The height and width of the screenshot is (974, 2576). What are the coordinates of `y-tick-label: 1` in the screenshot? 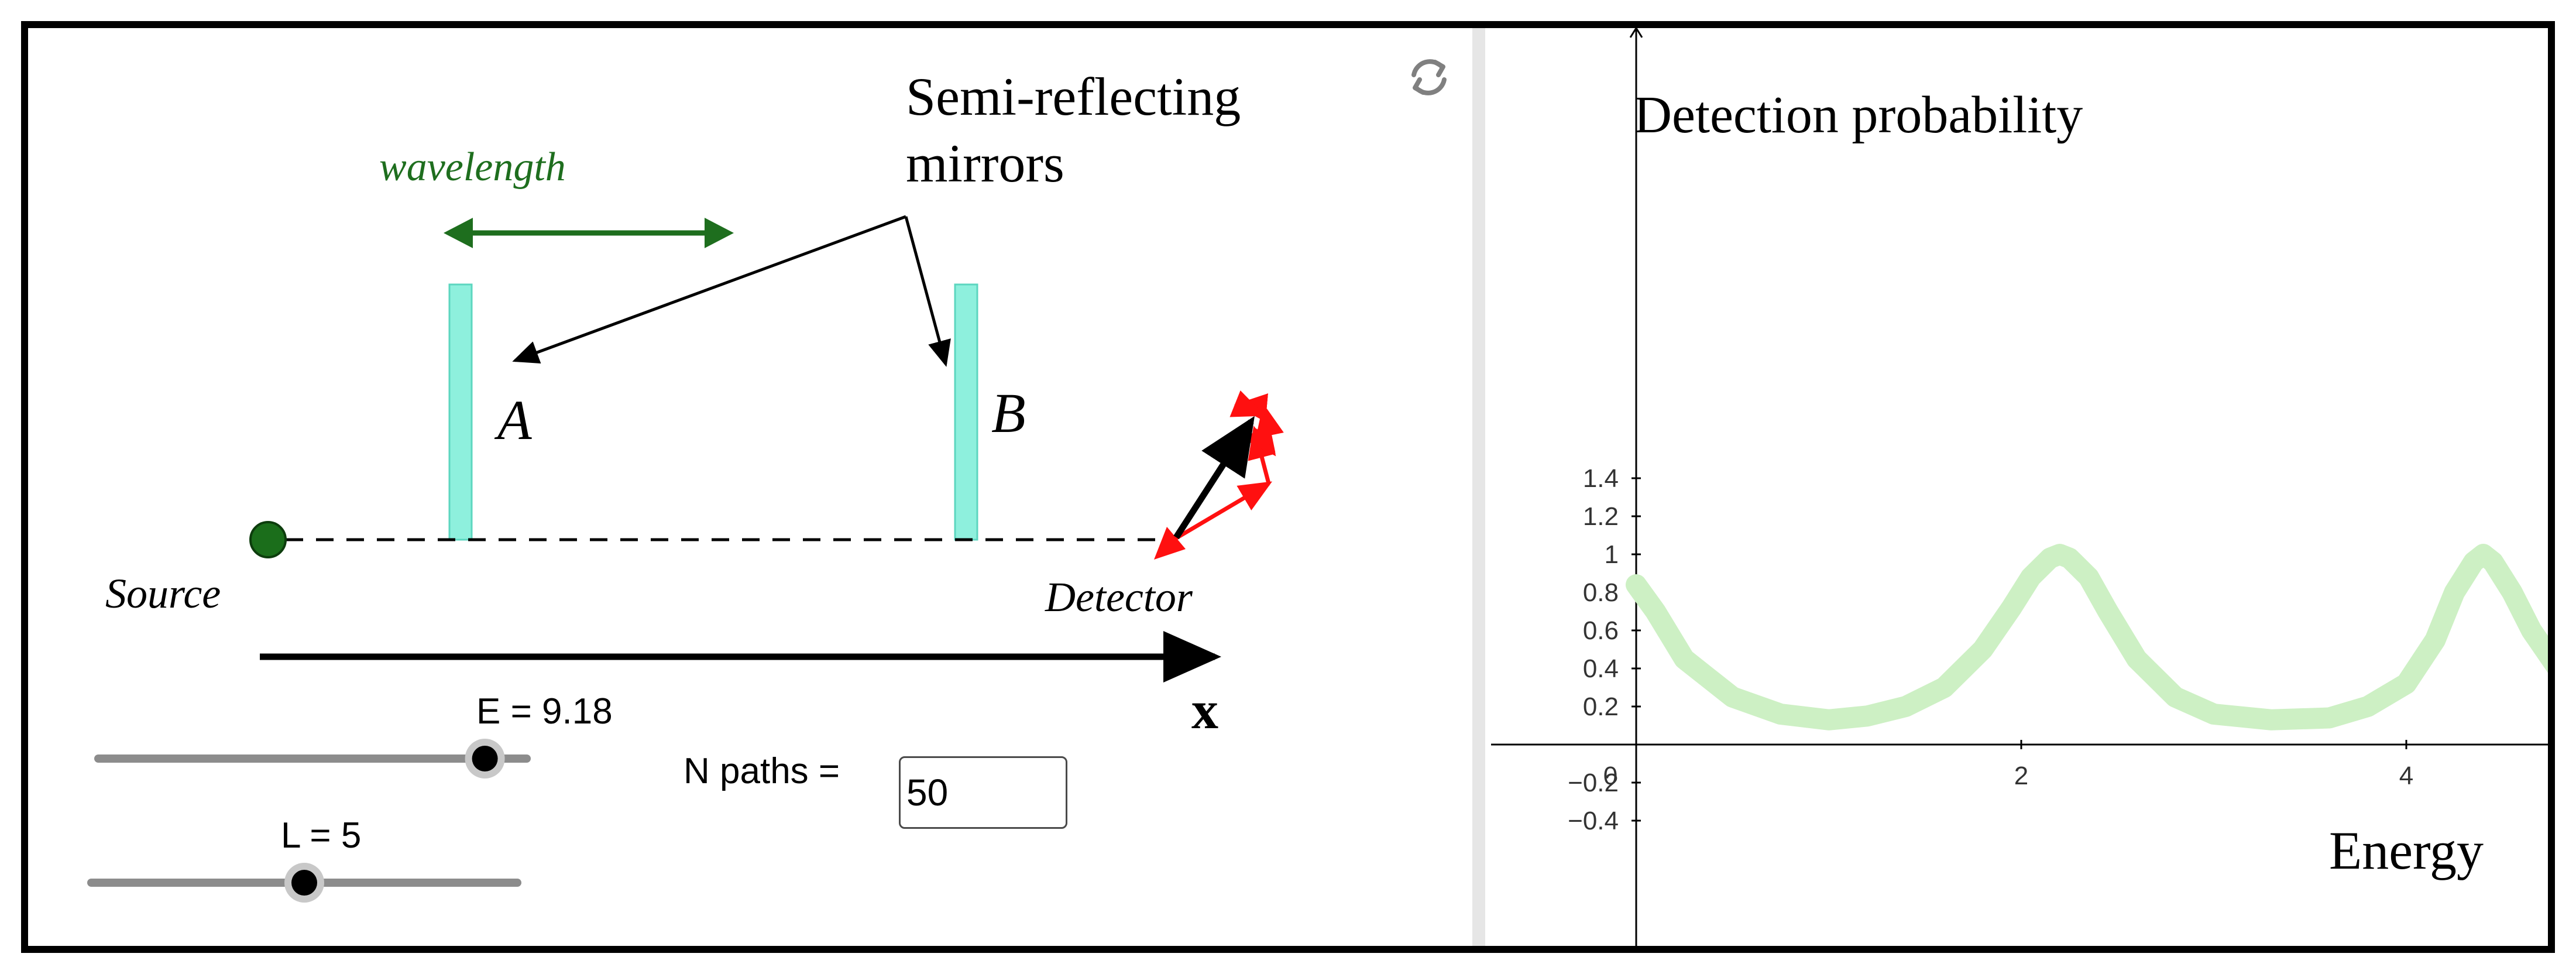 It's located at (1612, 554).